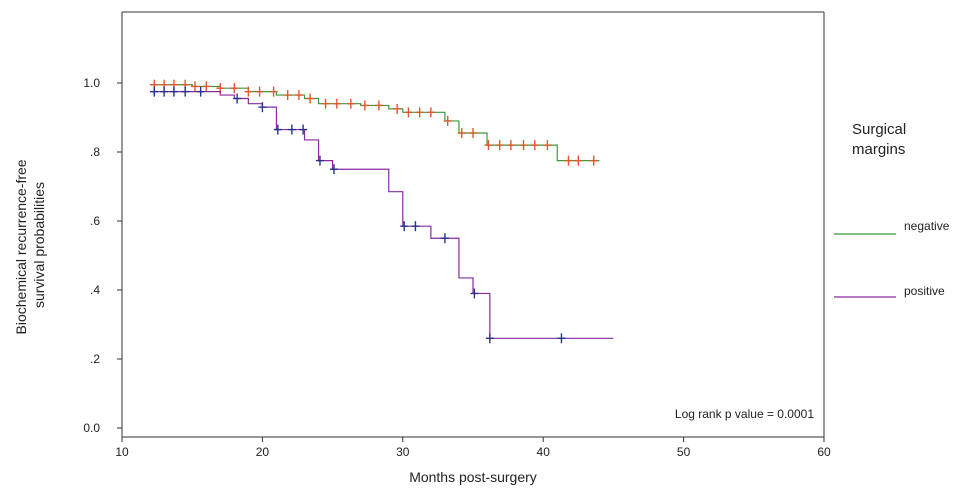 The height and width of the screenshot is (488, 978). I want to click on x-tick-label: 50, so click(684, 452).